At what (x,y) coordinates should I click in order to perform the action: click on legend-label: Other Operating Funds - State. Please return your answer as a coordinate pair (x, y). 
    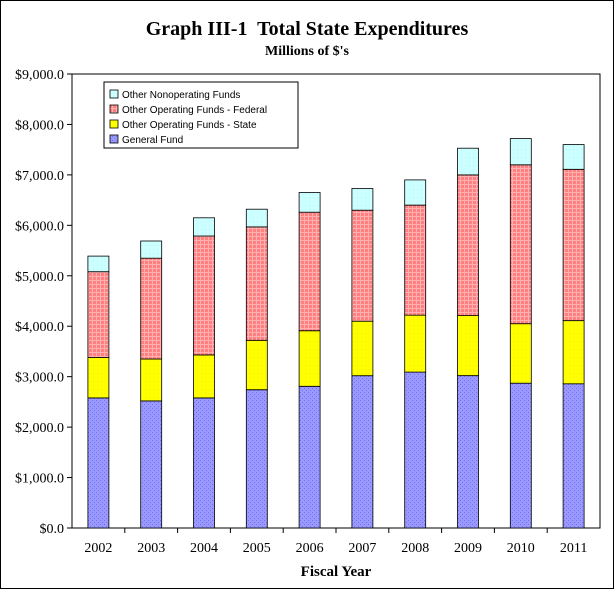
    Looking at the image, I should click on (189, 125).